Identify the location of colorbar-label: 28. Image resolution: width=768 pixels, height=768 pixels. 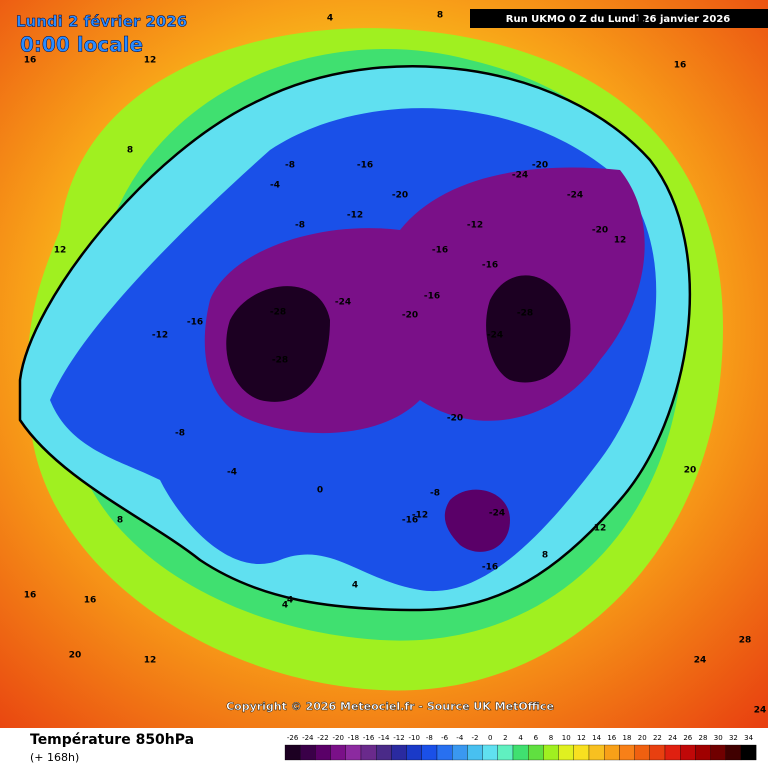
(703, 738).